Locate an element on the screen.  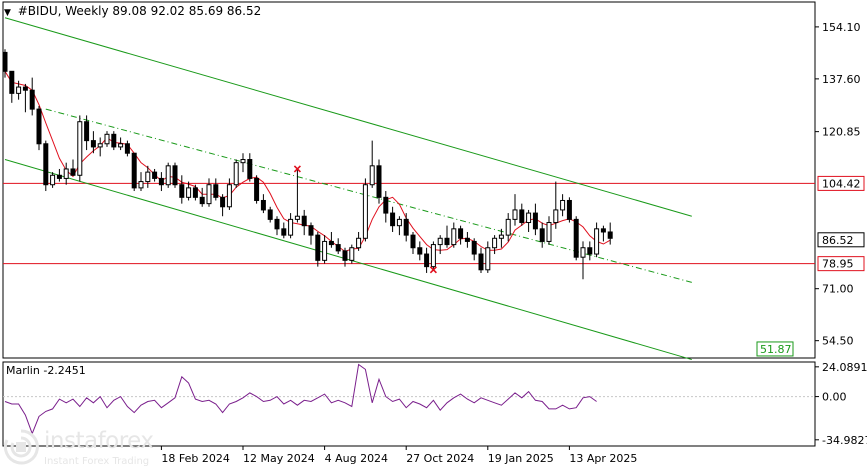
collapse-triangle-icon: ▼ is located at coordinates (7, 13).